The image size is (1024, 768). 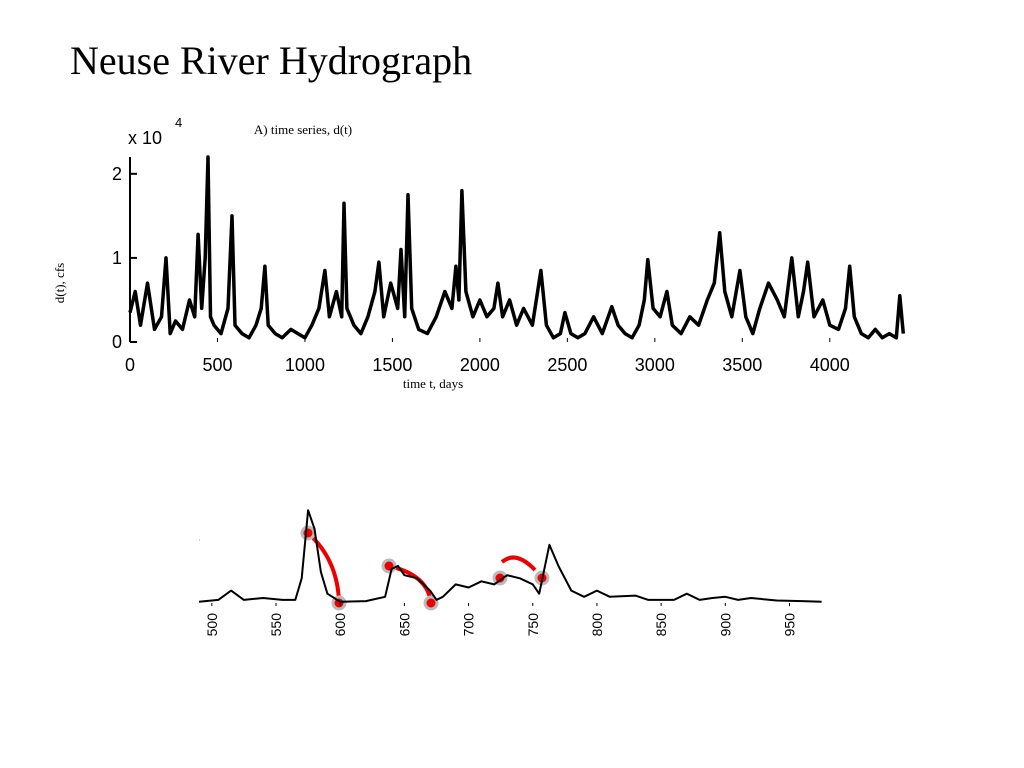 What do you see at coordinates (597, 625) in the screenshot?
I see `x-tick-label: 800` at bounding box center [597, 625].